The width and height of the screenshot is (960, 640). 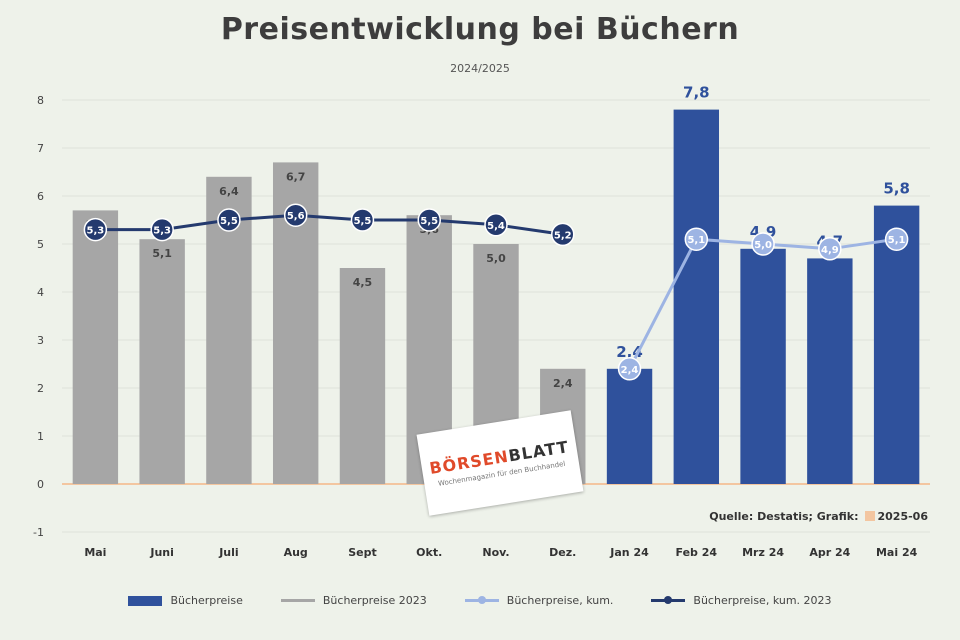 What do you see at coordinates (38, 532) in the screenshot?
I see `y-tick-label: -1` at bounding box center [38, 532].